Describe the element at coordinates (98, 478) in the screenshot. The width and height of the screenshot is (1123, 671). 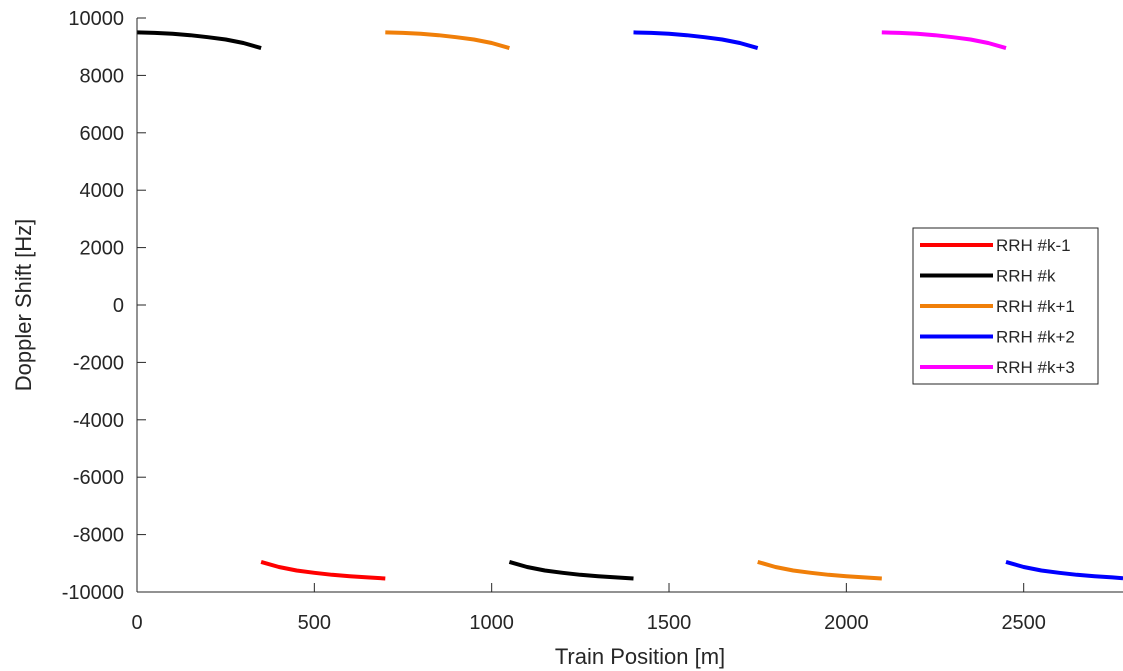
I see `y-tick-label: -6000` at that location.